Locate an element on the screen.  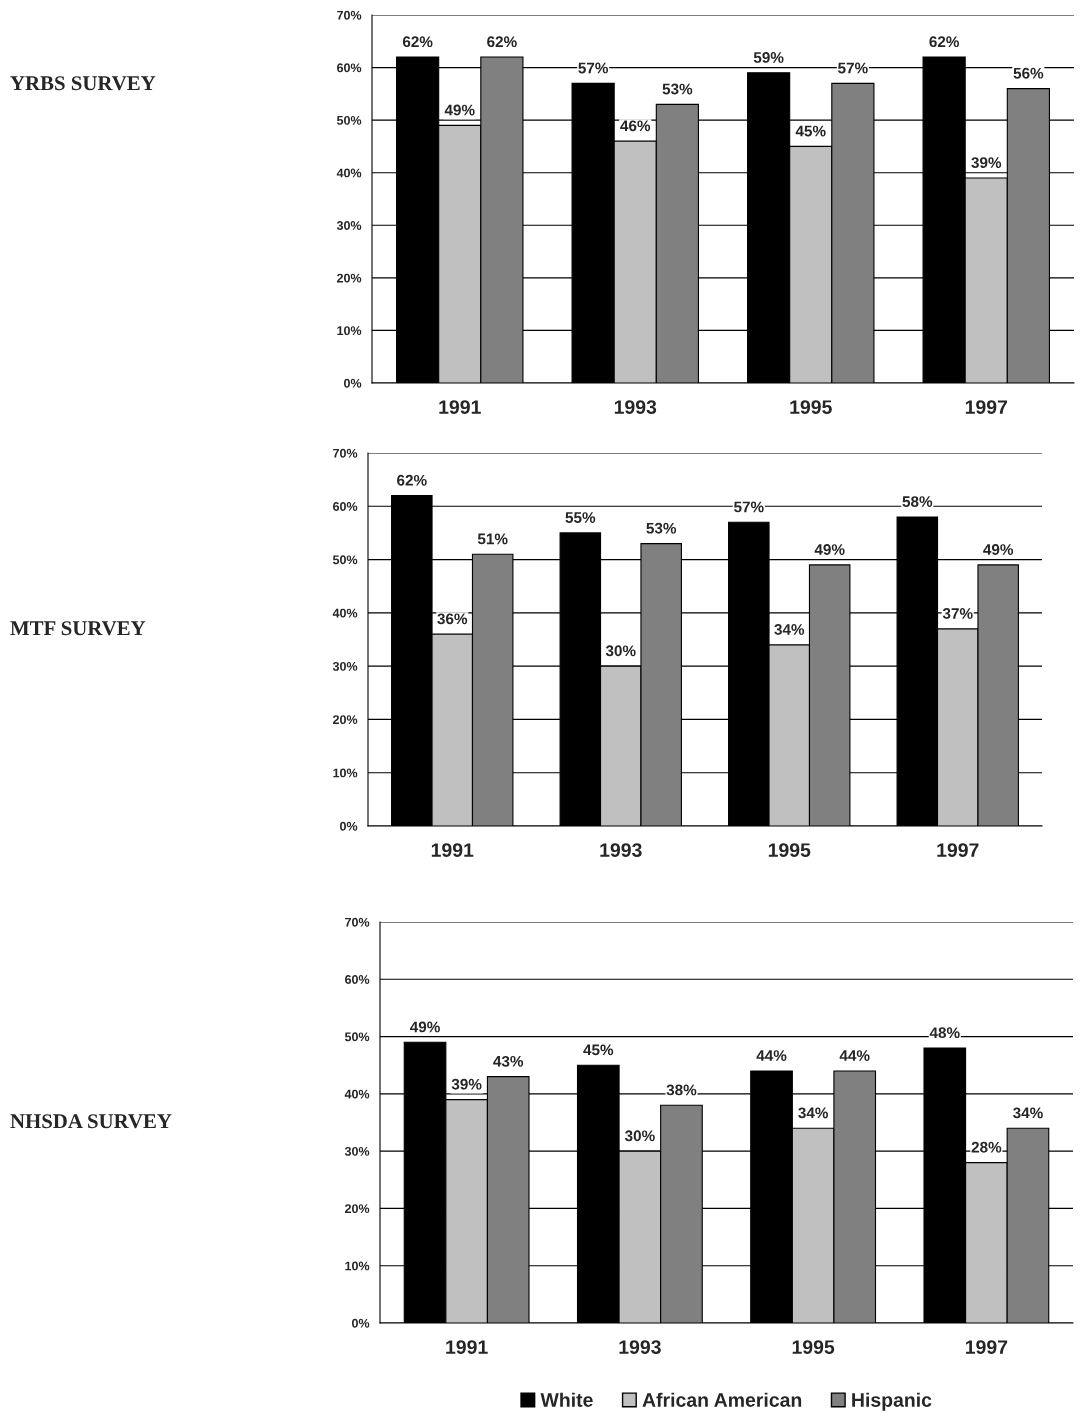
data-label: 38% is located at coordinates (681, 1090).